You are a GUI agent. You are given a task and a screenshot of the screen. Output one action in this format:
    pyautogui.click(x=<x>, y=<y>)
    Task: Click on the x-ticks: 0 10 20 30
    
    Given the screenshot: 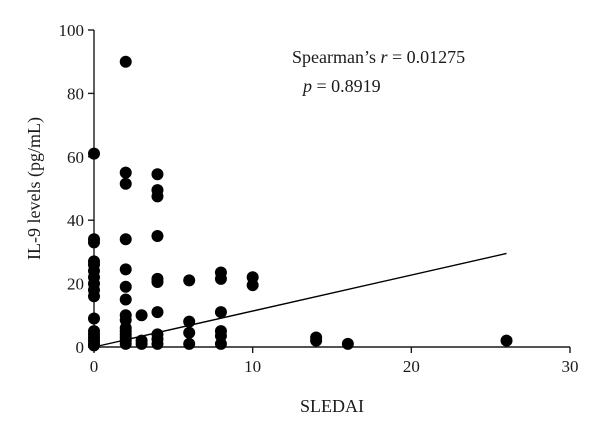 What is the action you would take?
    pyautogui.click(x=334, y=361)
    